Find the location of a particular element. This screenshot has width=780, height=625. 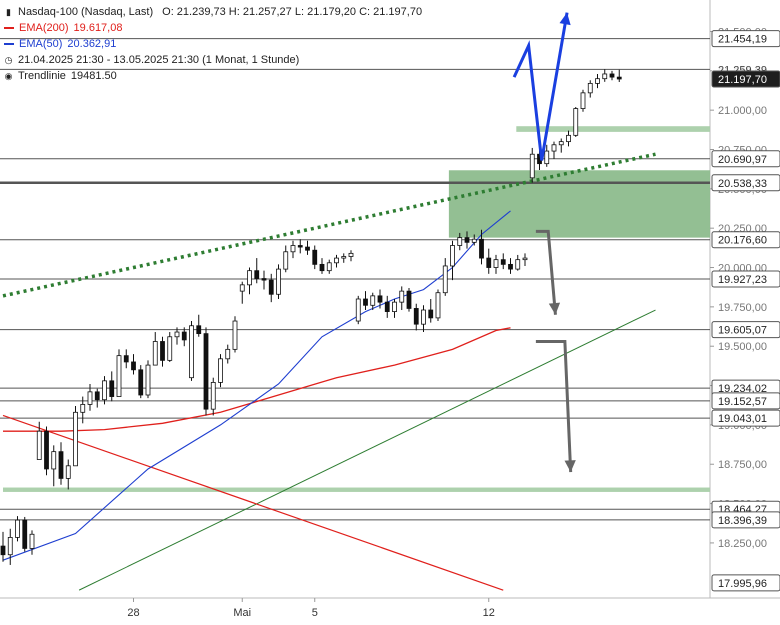

level-label: 17.995,96 is located at coordinates (742, 584).